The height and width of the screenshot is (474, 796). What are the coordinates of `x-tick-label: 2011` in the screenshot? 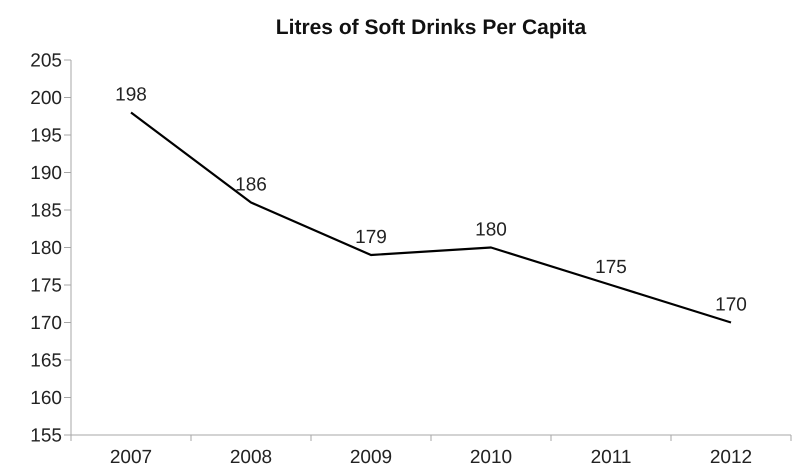 It's located at (611, 457).